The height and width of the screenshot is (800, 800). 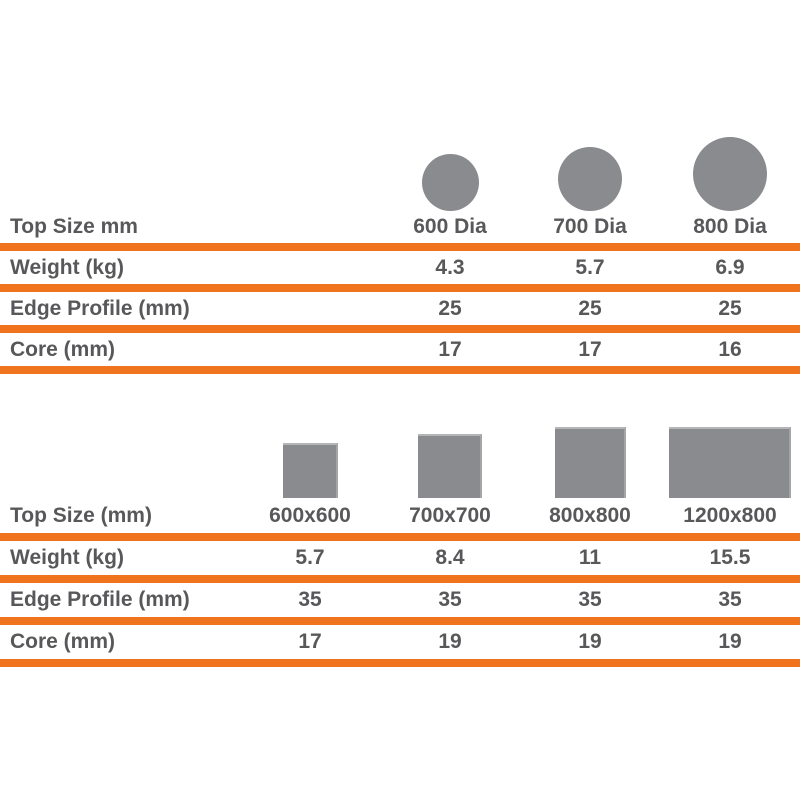 What do you see at coordinates (730, 308) in the screenshot?
I see `edge-profile-value-800-dia: 25` at bounding box center [730, 308].